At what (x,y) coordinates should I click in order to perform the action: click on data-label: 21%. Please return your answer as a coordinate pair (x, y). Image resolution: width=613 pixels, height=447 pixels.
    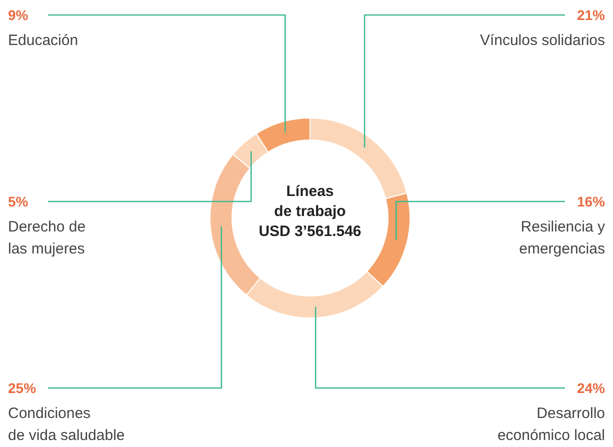
    Looking at the image, I should click on (591, 15).